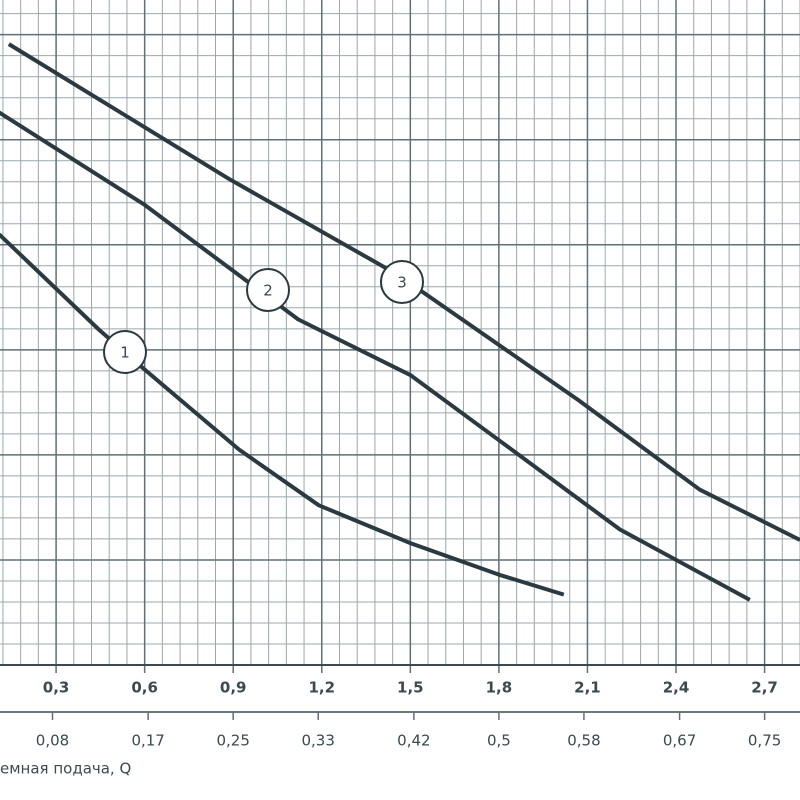 This screenshot has height=800, width=800. I want to click on x-tick-label: 0,3, so click(56, 688).